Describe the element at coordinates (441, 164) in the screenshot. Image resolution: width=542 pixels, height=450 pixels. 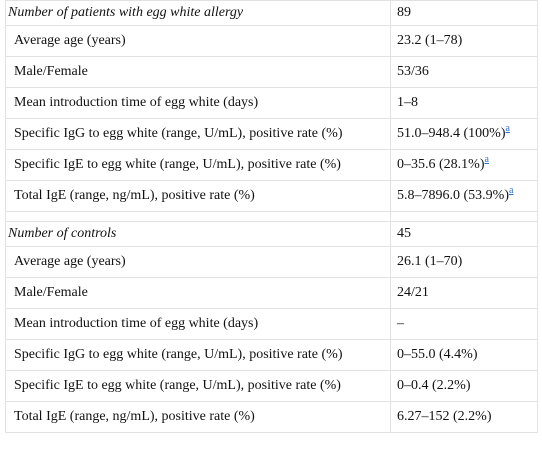
I see `row-value-text: 0–35.6 (28.1%)` at that location.